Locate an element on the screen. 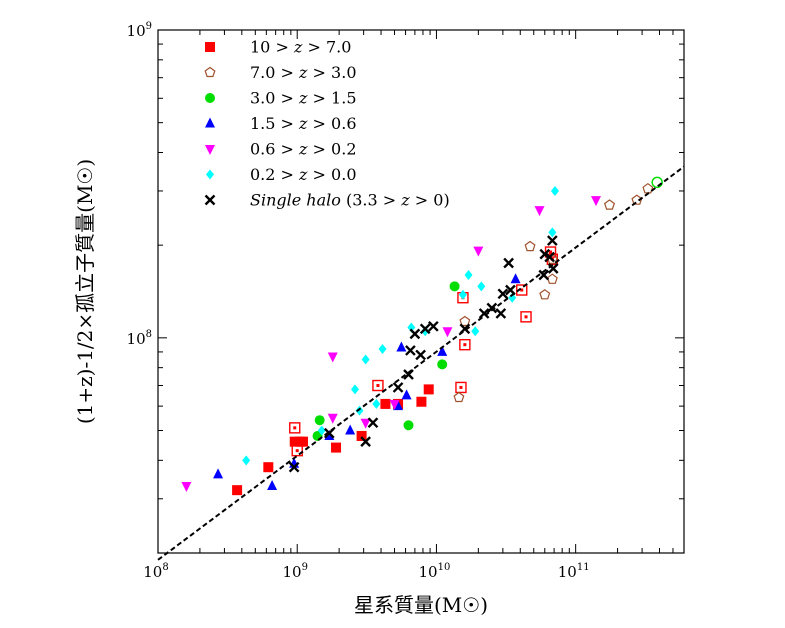 The image size is (785, 628). x-tick-label: 10¹⁰ is located at coordinates (435, 571).